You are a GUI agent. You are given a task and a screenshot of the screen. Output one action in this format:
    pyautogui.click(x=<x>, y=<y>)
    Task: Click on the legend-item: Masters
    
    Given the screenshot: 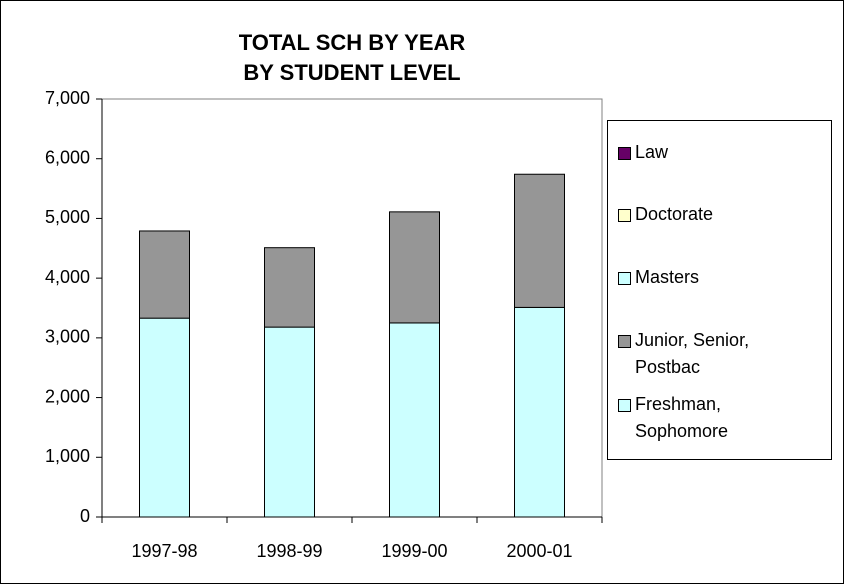 What is the action you would take?
    pyautogui.click(x=718, y=277)
    